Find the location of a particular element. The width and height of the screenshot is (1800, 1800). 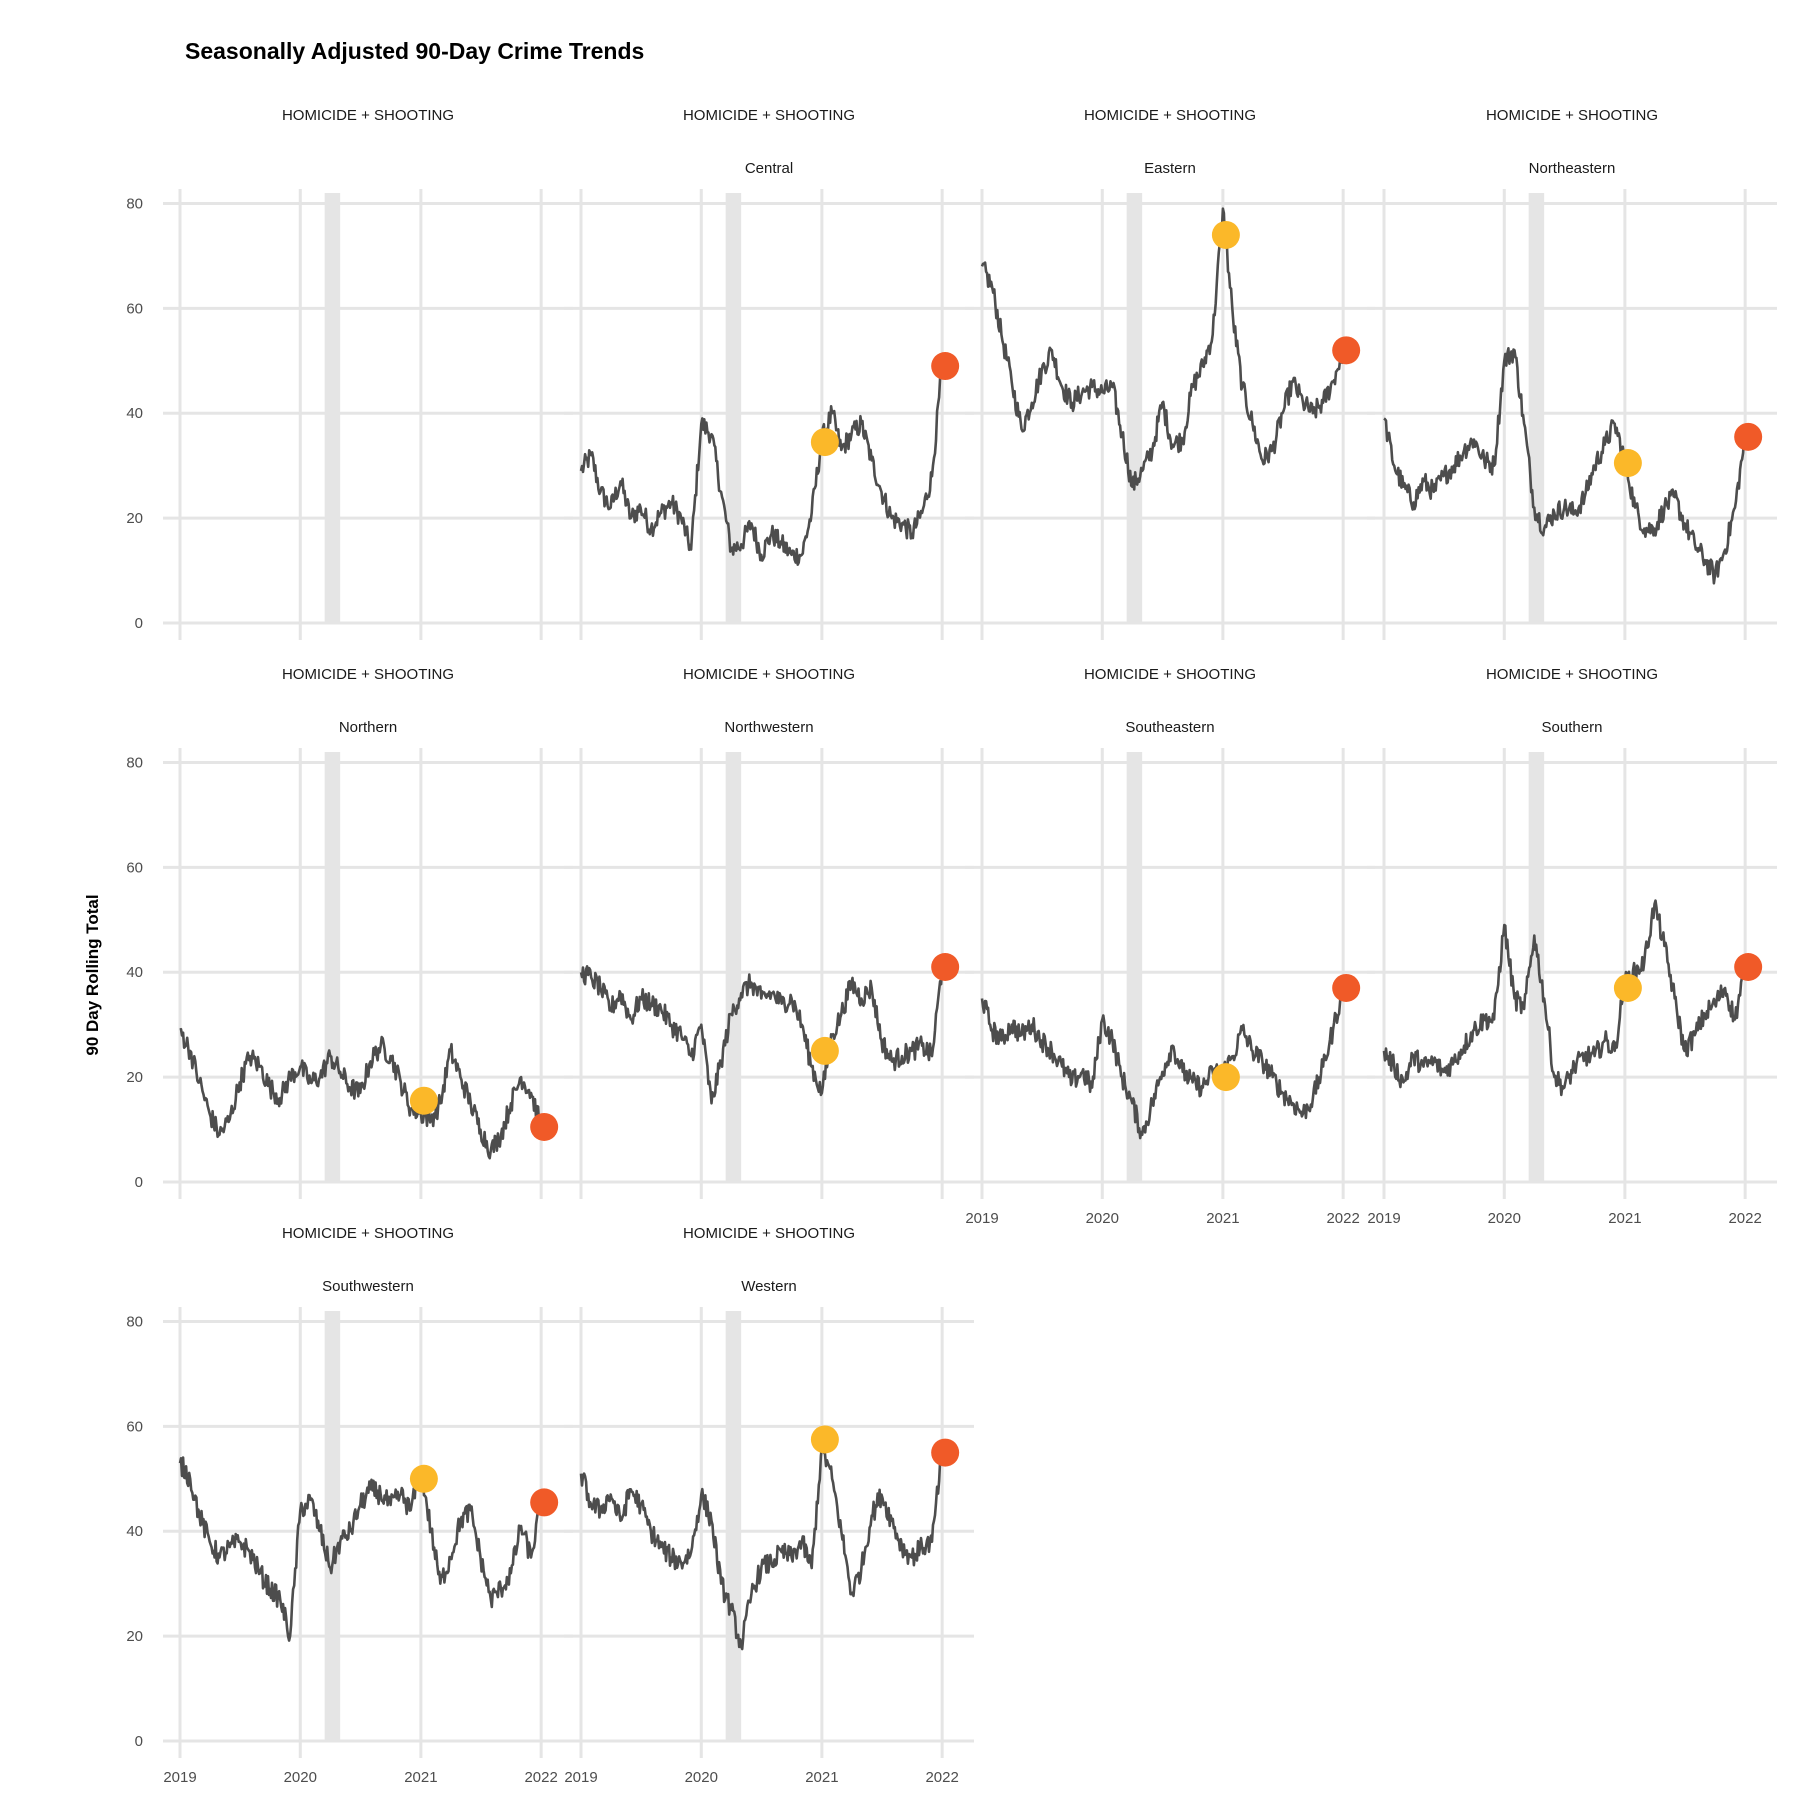

district-label: Northeastern is located at coordinates (1572, 168).